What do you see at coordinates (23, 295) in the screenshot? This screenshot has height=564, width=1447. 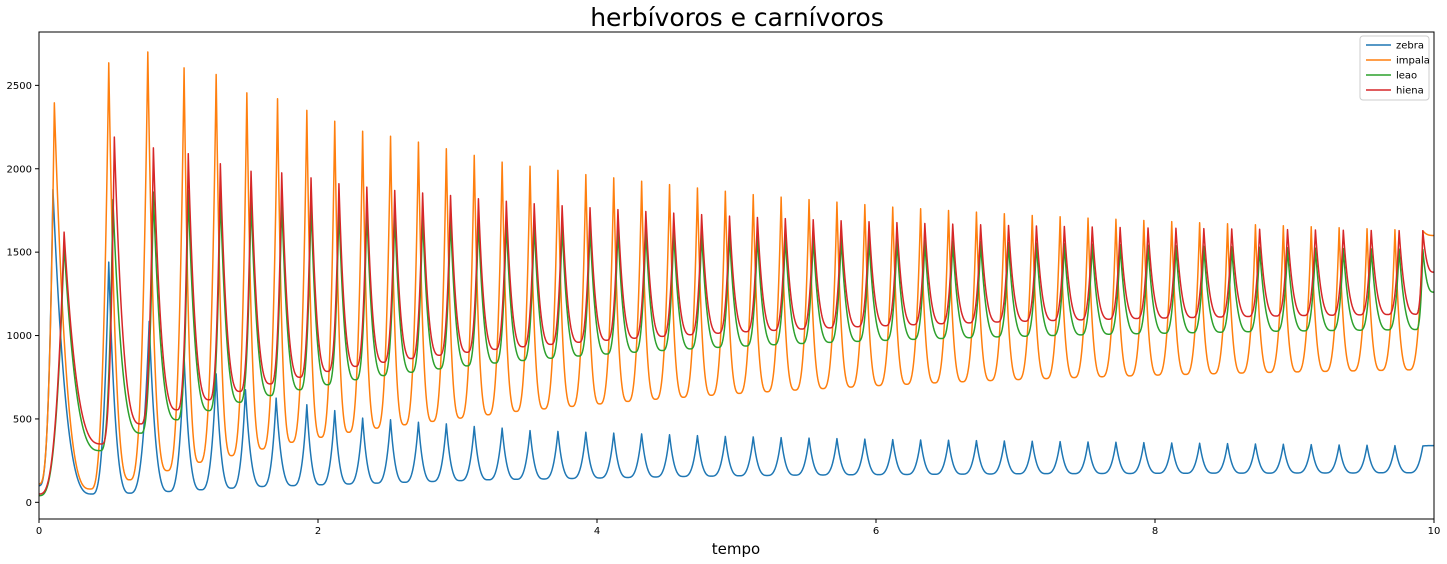 I see `y-axis: 0 500 1000 1500 2000 2500` at bounding box center [23, 295].